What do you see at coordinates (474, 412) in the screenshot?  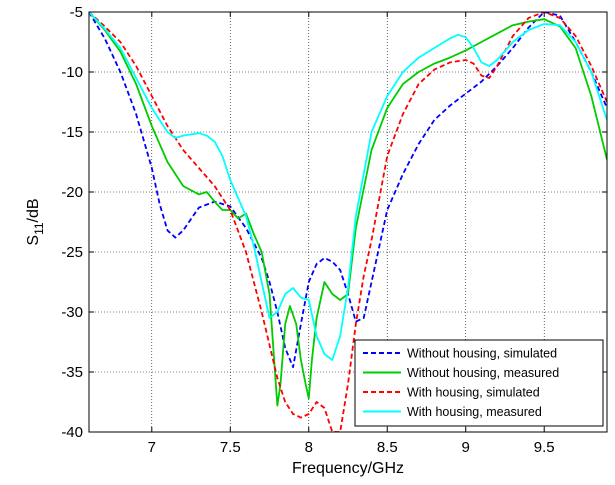 I see `legend-label-4: With housing, measured` at bounding box center [474, 412].